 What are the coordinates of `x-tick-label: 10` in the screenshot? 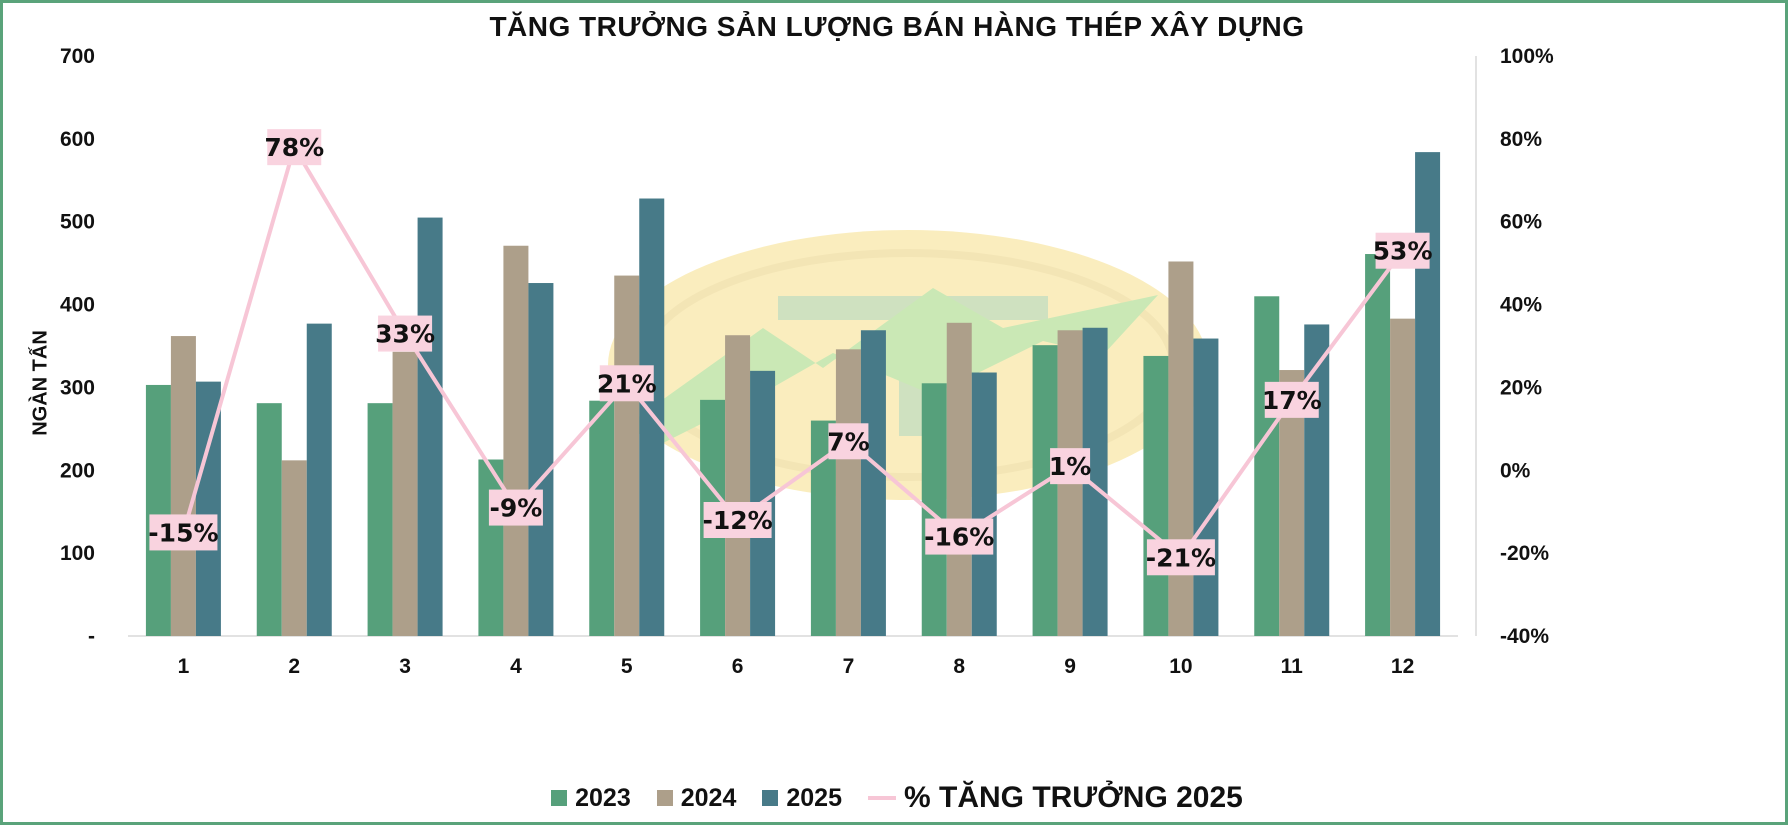 It's located at (1180, 666).